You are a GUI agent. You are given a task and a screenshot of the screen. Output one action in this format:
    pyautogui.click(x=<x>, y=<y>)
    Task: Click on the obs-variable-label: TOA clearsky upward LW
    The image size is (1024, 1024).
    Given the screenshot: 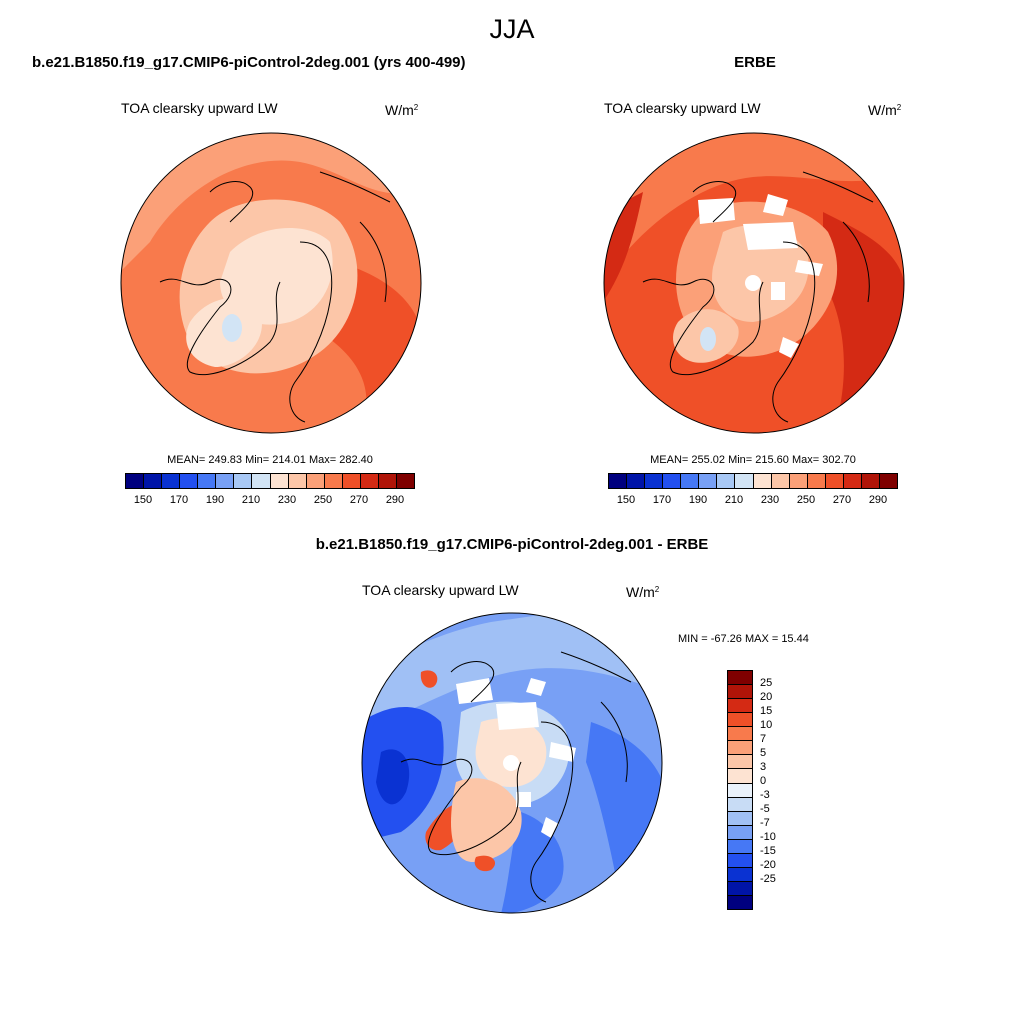 What is the action you would take?
    pyautogui.click(x=682, y=108)
    